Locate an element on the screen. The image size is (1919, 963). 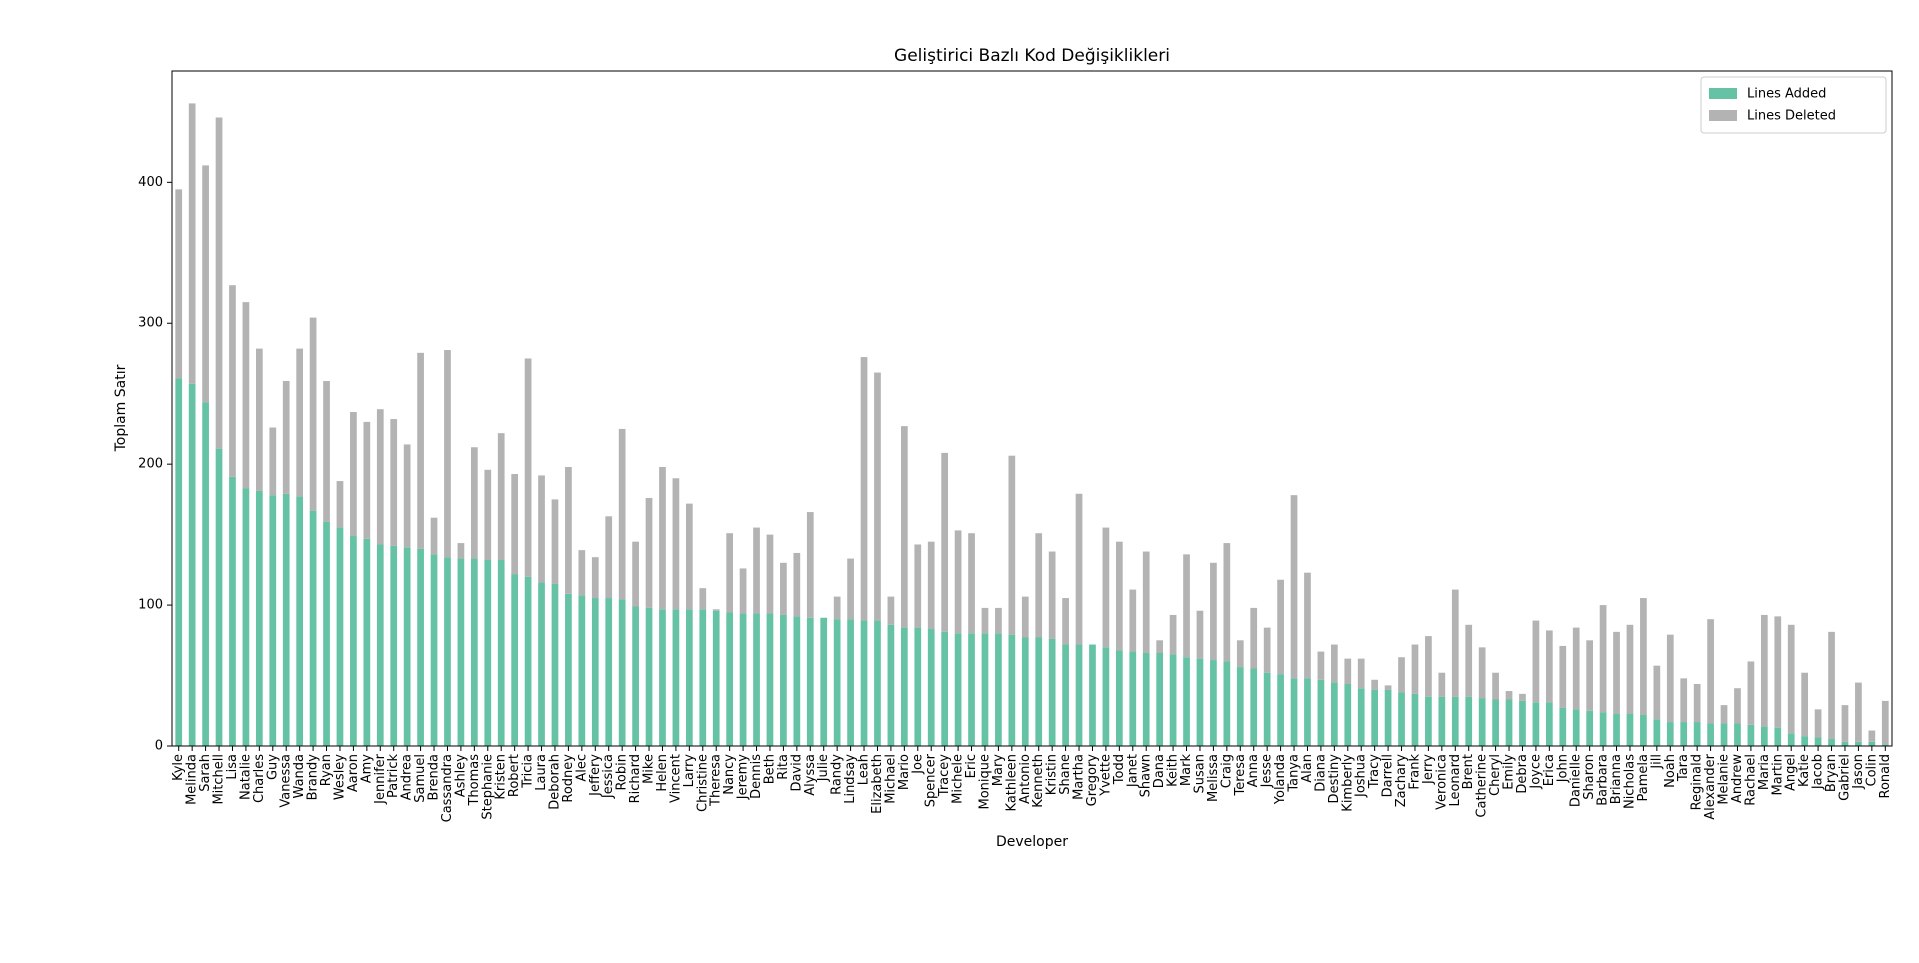
y-tick-label: 300 is located at coordinates (150, 323).